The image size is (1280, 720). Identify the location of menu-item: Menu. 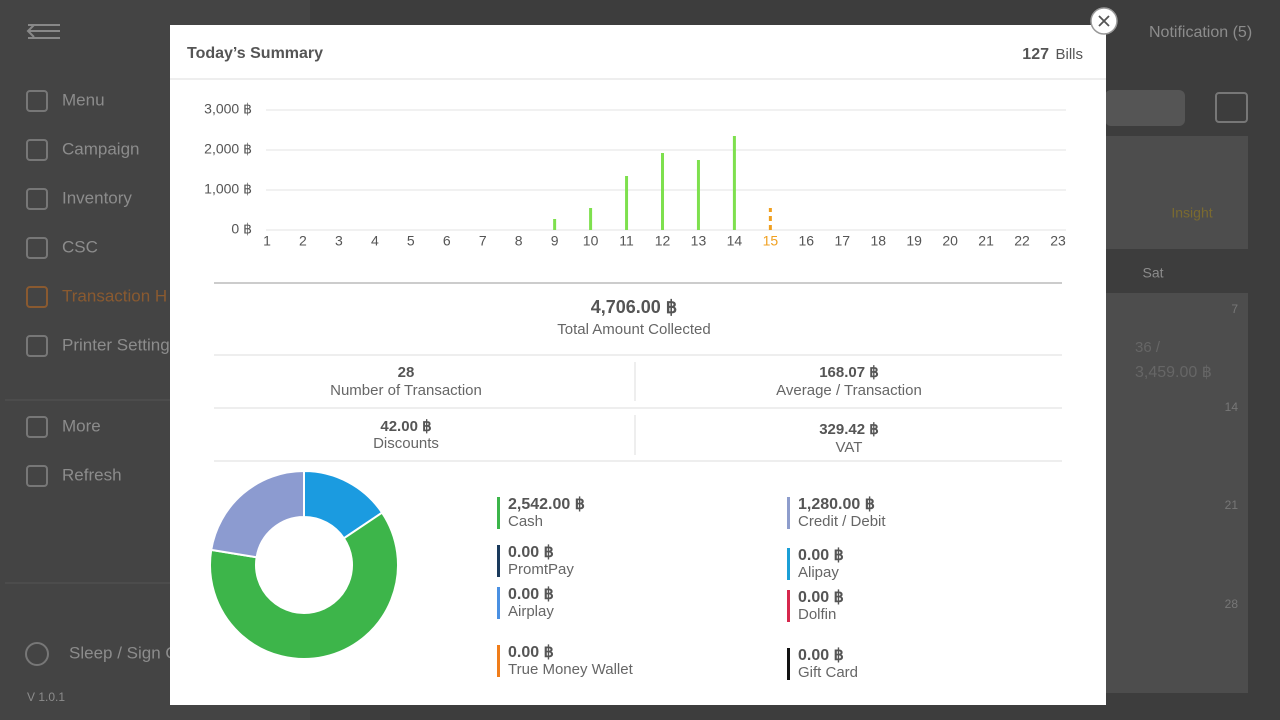
(83, 99).